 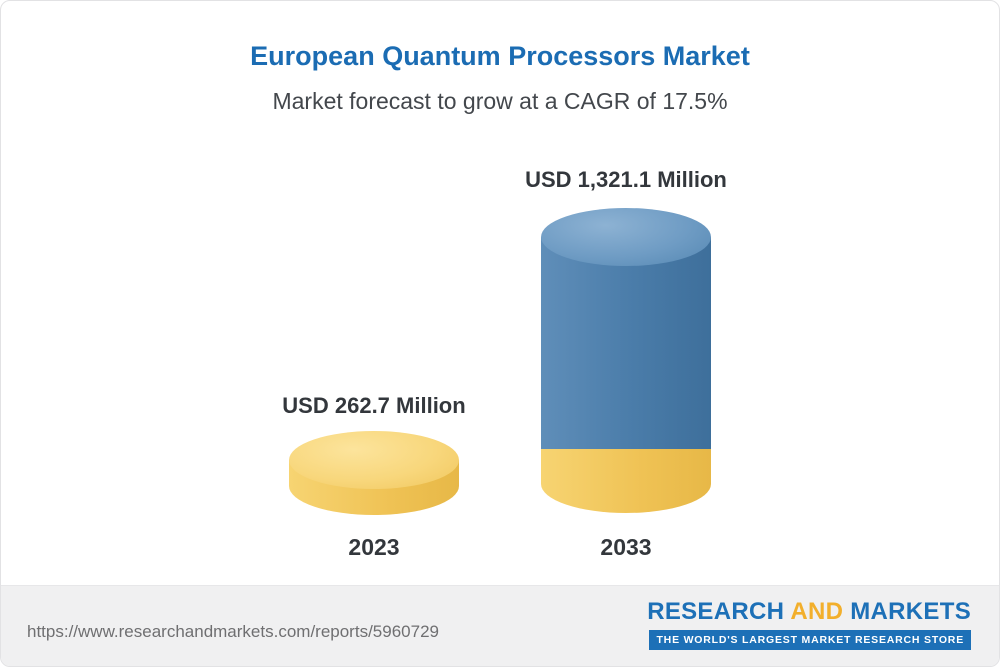 I want to click on footer-band, so click(x=500, y=625).